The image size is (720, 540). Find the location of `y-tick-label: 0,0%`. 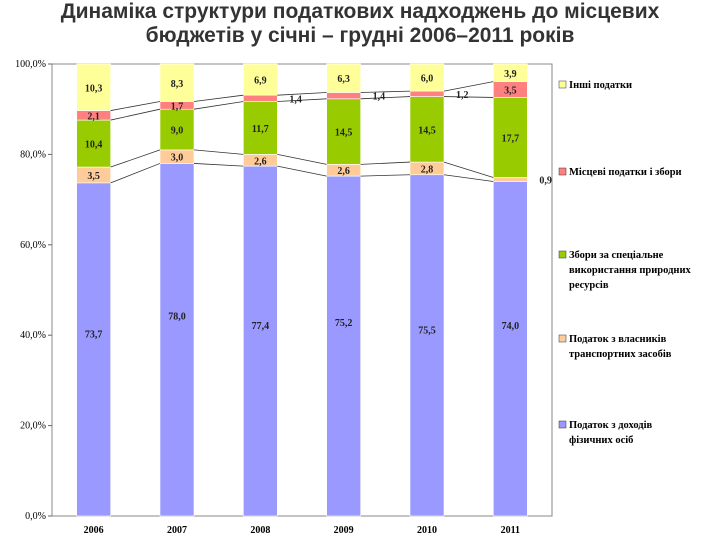

y-tick-label: 0,0% is located at coordinates (35, 516).